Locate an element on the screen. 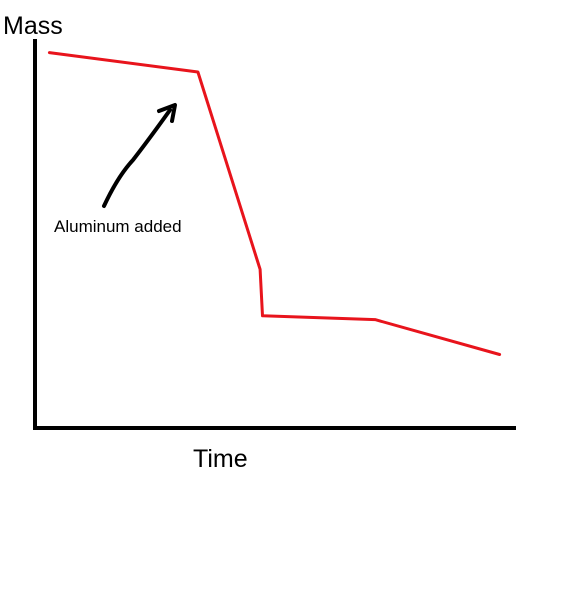  annotation-label: Aluminum added is located at coordinates (118, 226).